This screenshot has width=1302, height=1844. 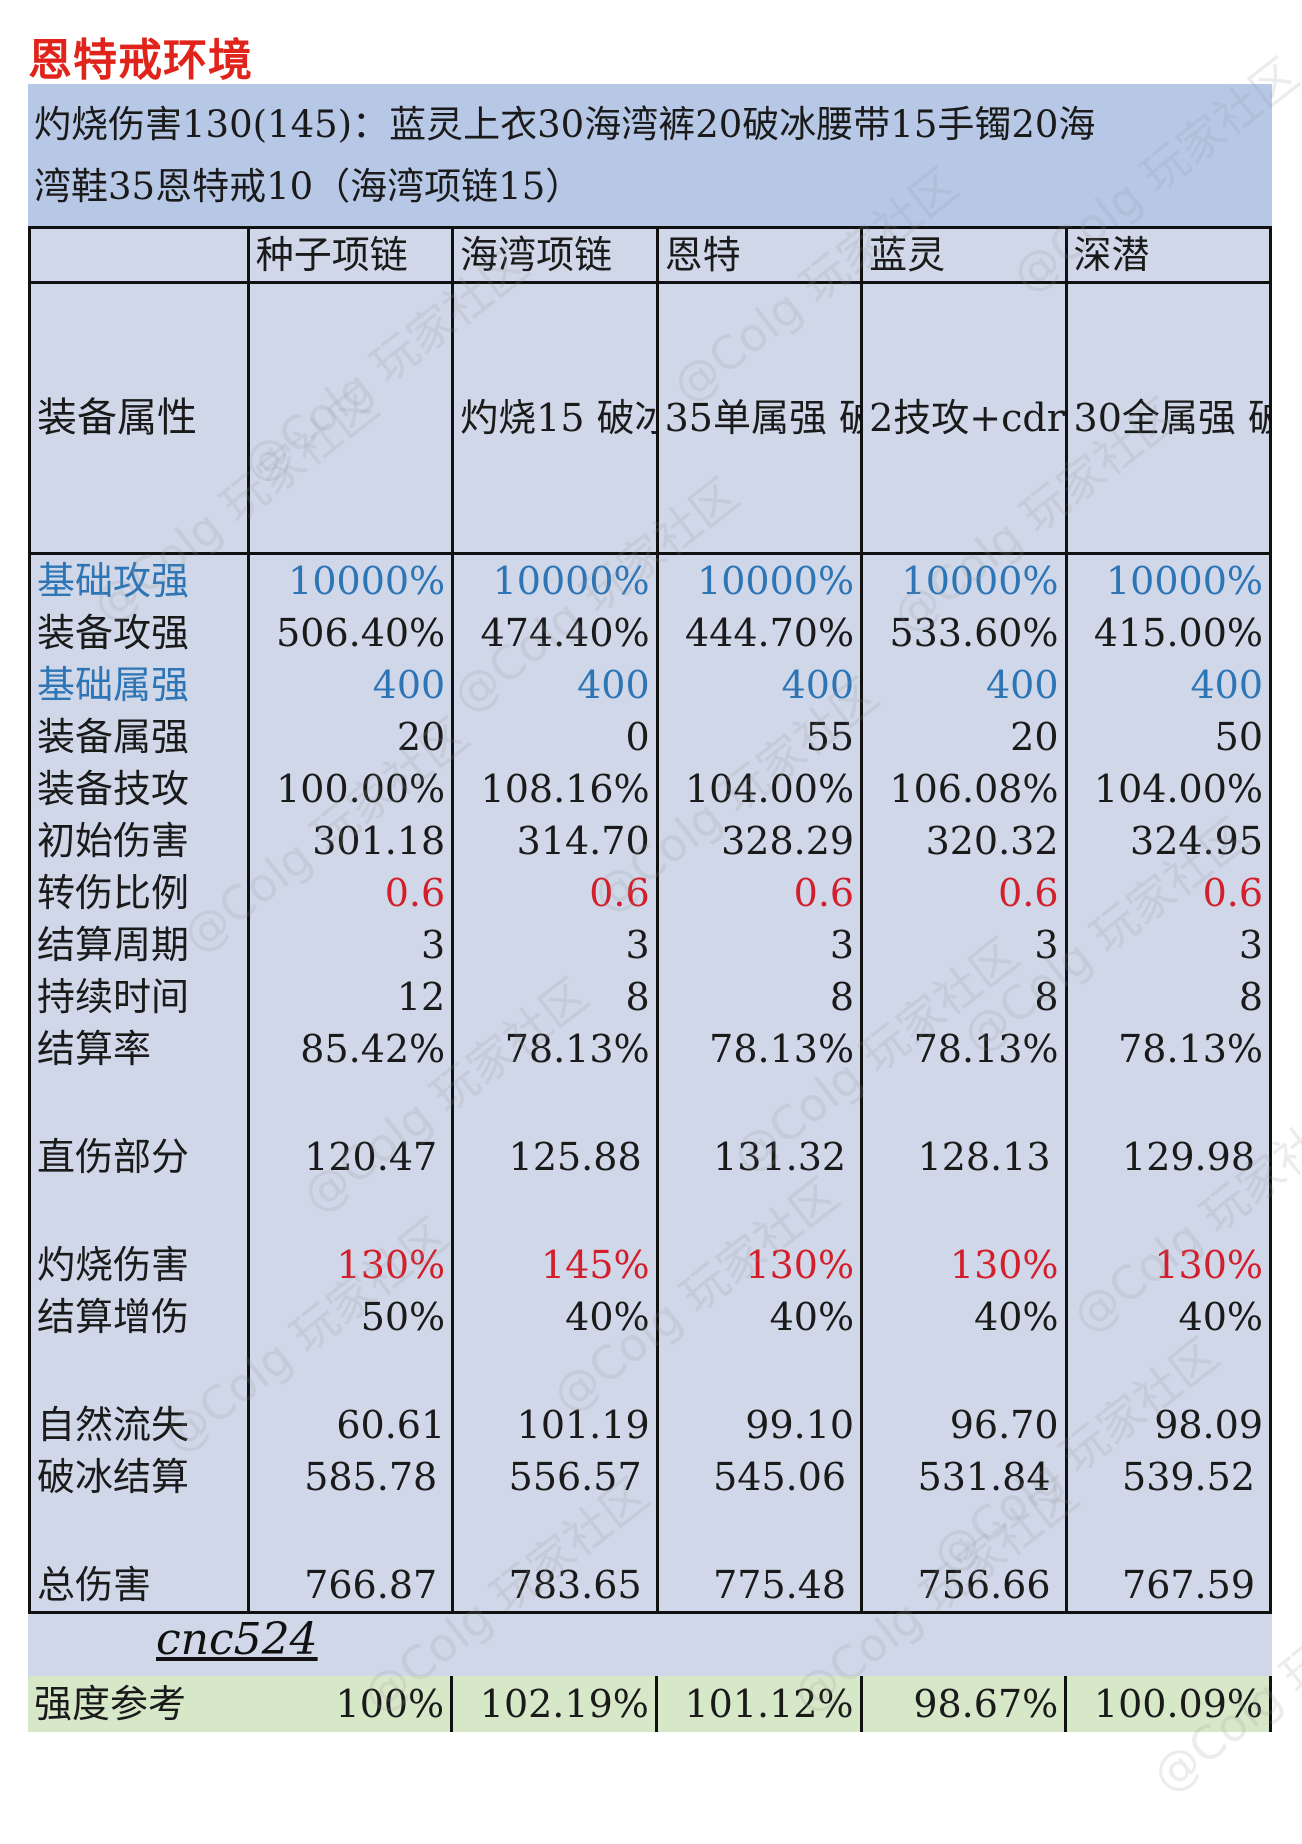 I want to click on value-cell: 108.16%, so click(x=555, y=789).